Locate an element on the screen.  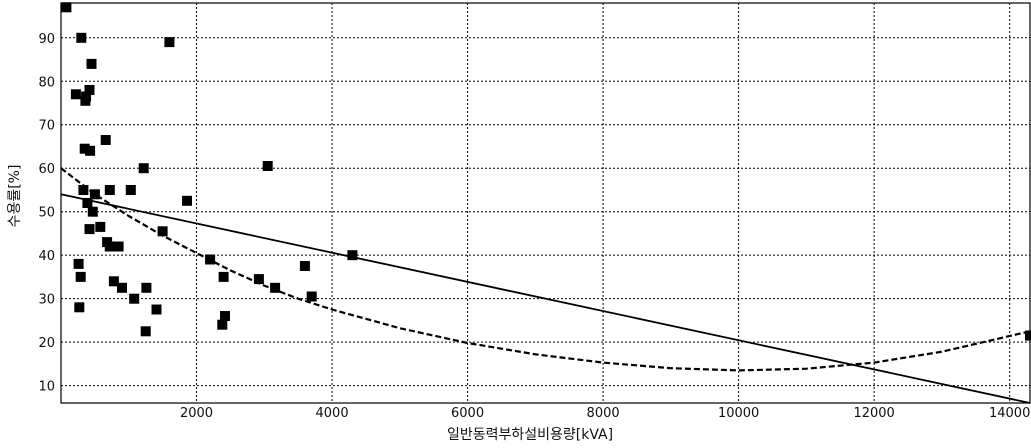
y-axis-title: 수용률[%] is located at coordinates (15, 196).